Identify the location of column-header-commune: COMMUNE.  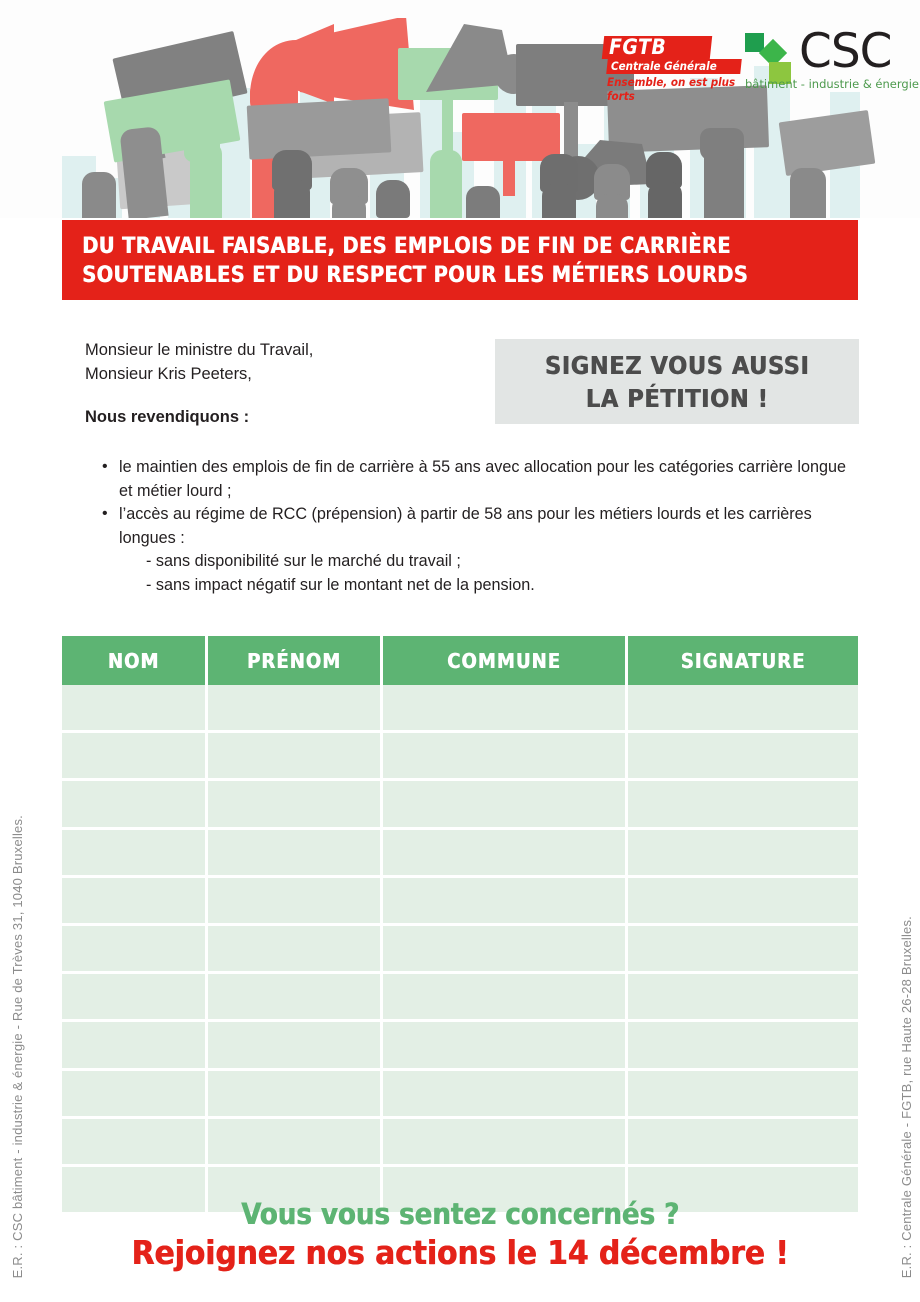
(505, 660).